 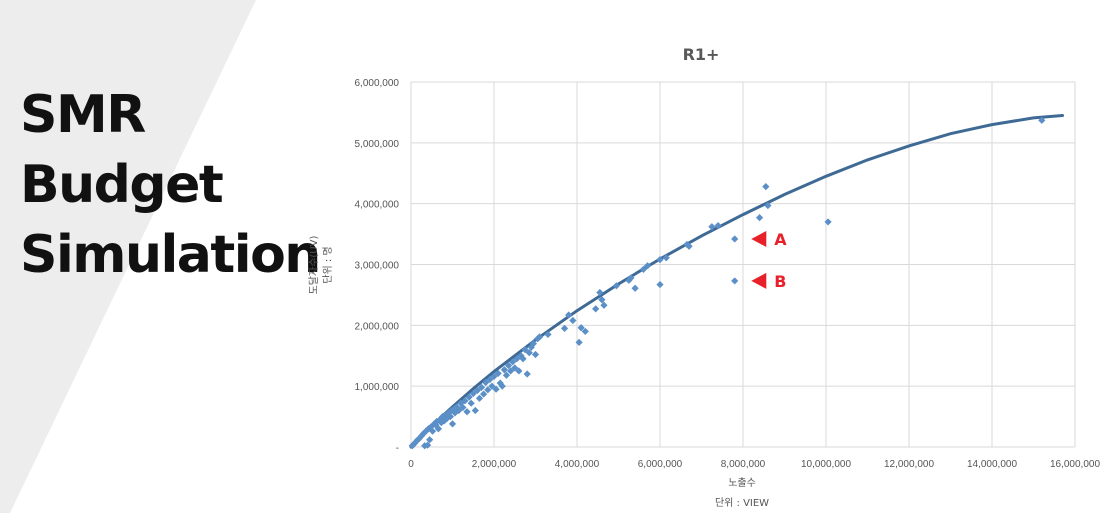 I want to click on x-tick-label: 16,000,000, so click(x=1075, y=464).